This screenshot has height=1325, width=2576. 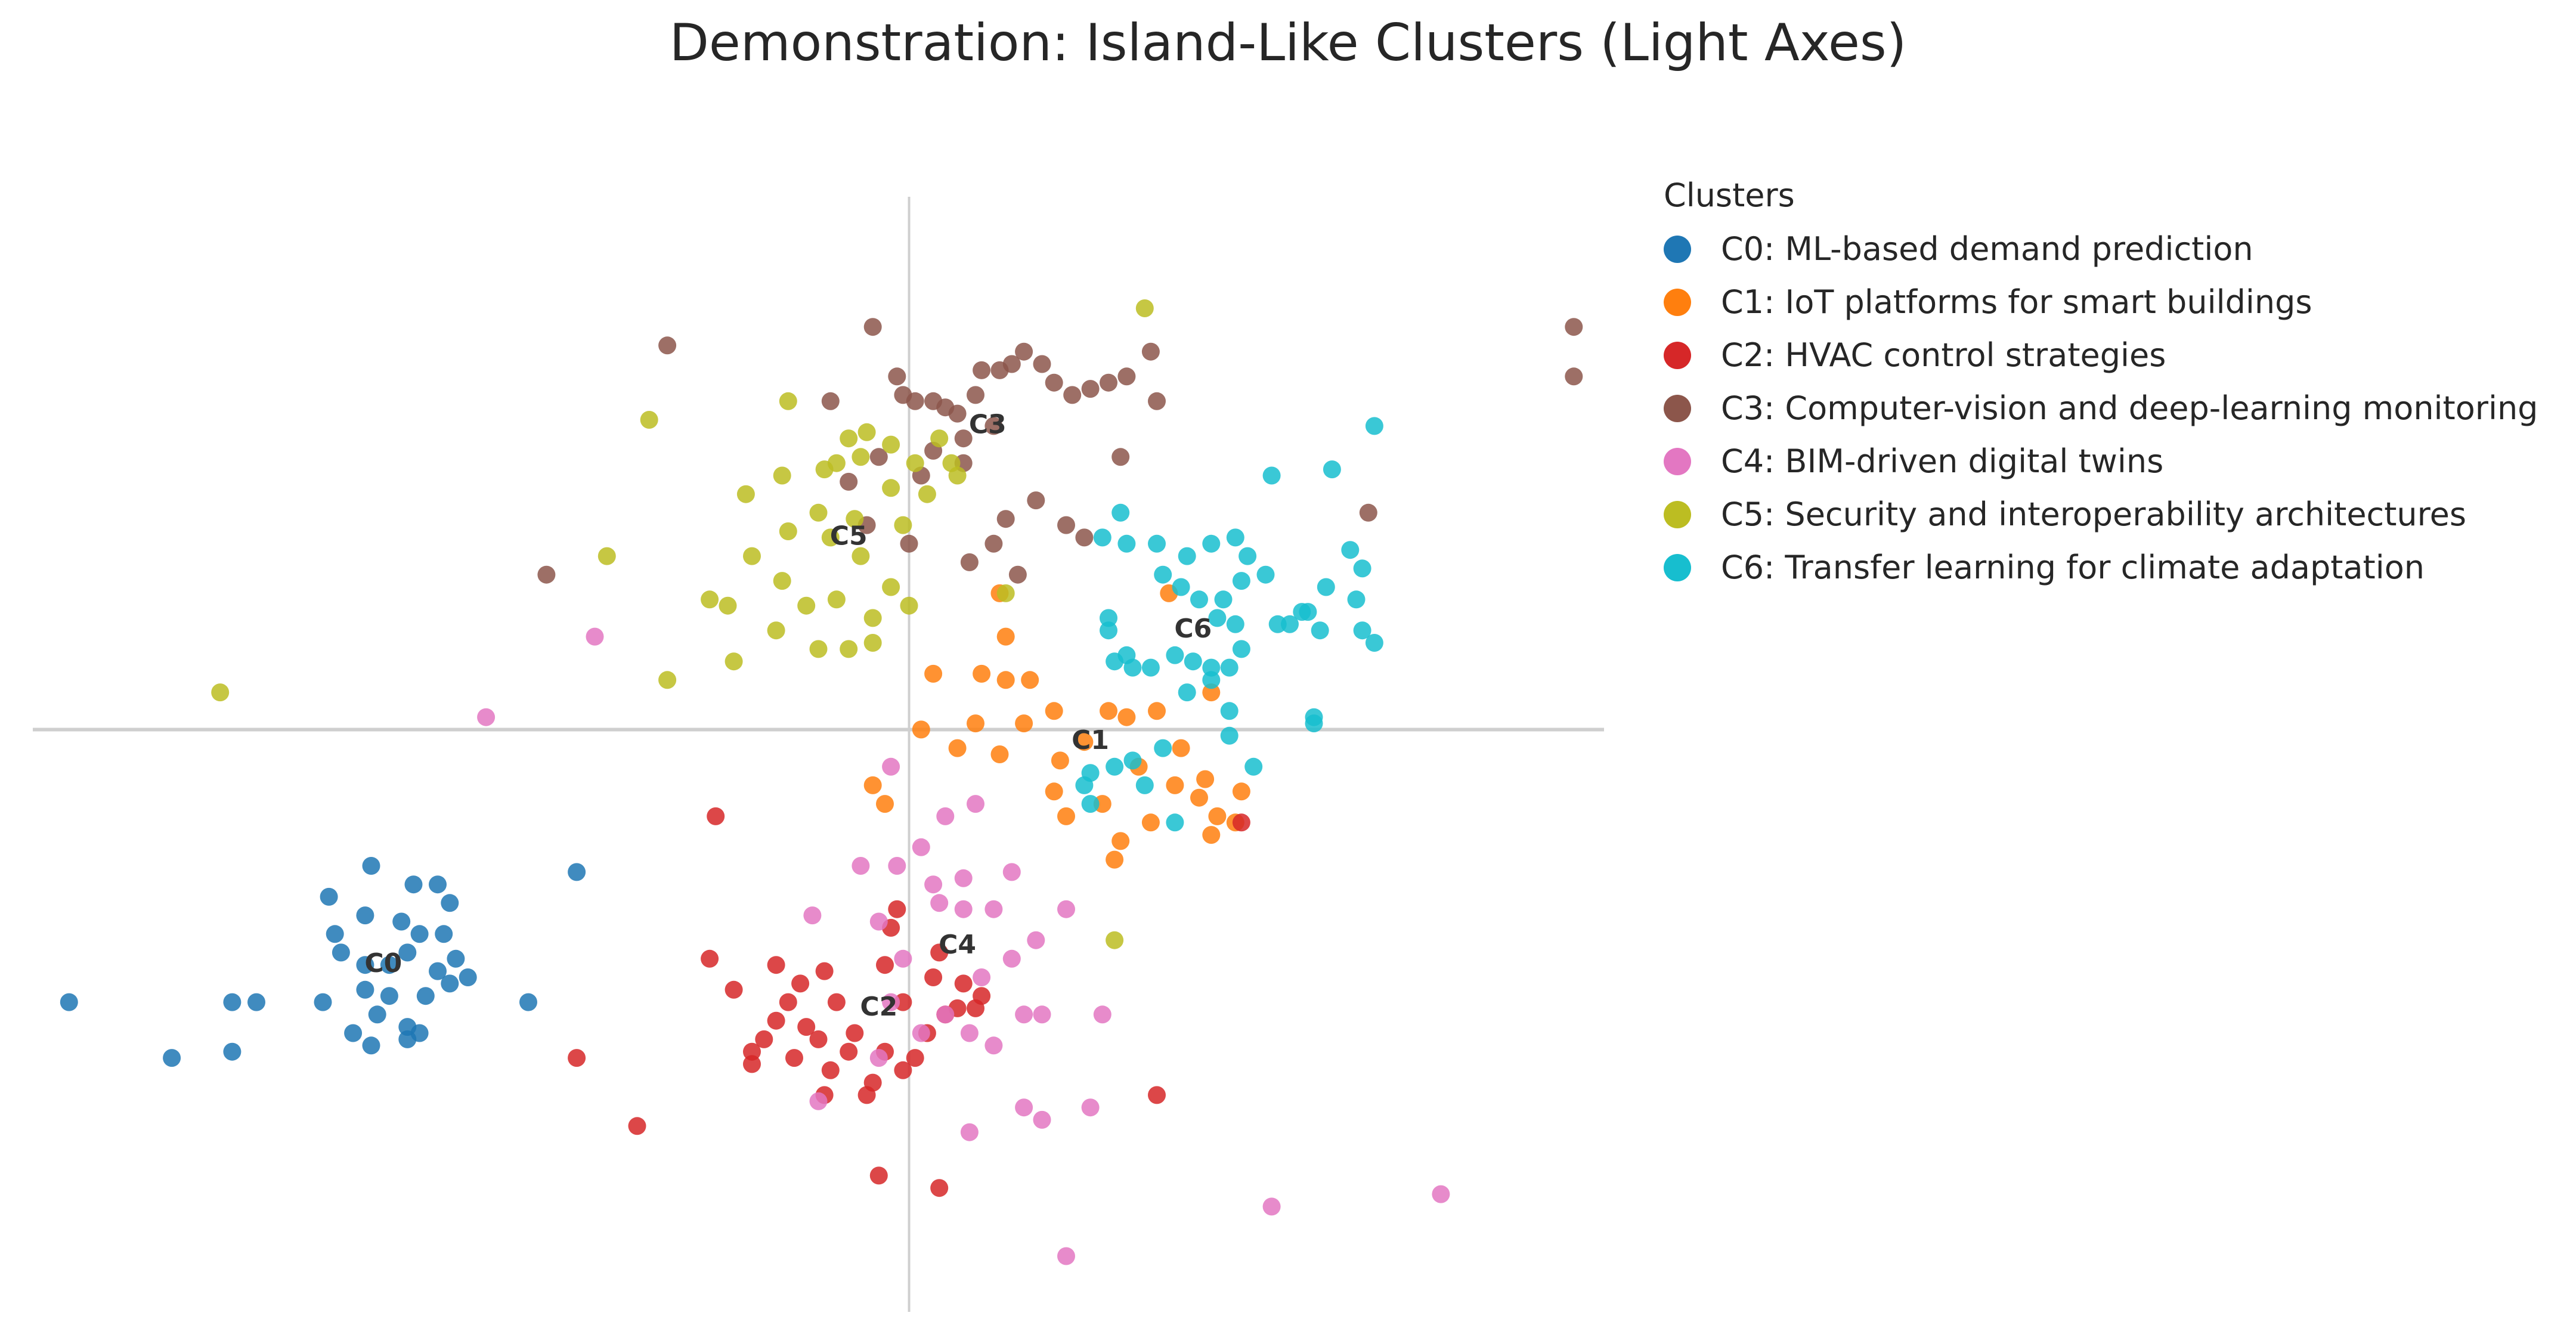 What do you see at coordinates (2101, 461) in the screenshot?
I see `legend-item-c4: C4: BIM-driven digital twins` at bounding box center [2101, 461].